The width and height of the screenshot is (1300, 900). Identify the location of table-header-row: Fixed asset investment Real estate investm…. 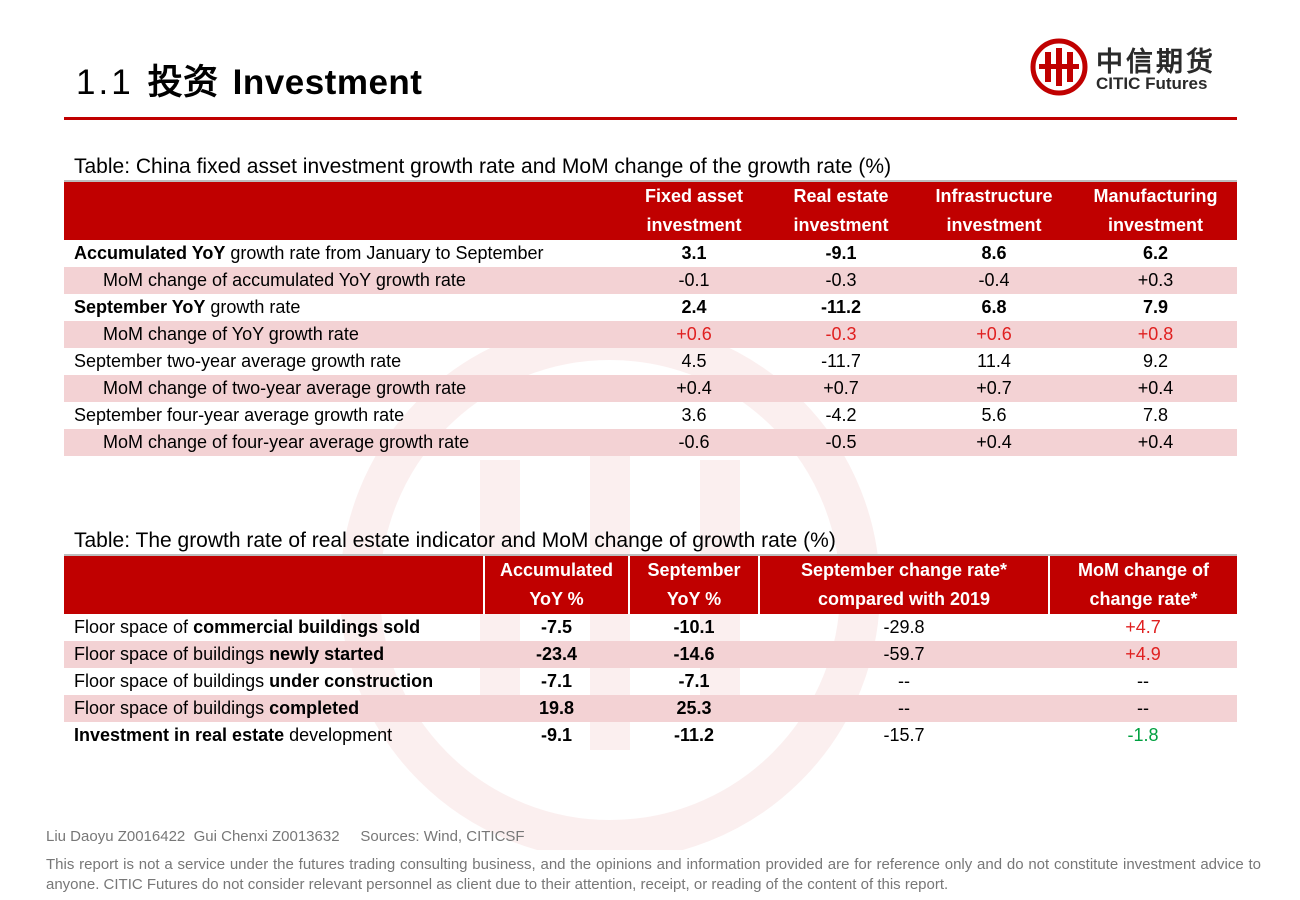
(650, 211).